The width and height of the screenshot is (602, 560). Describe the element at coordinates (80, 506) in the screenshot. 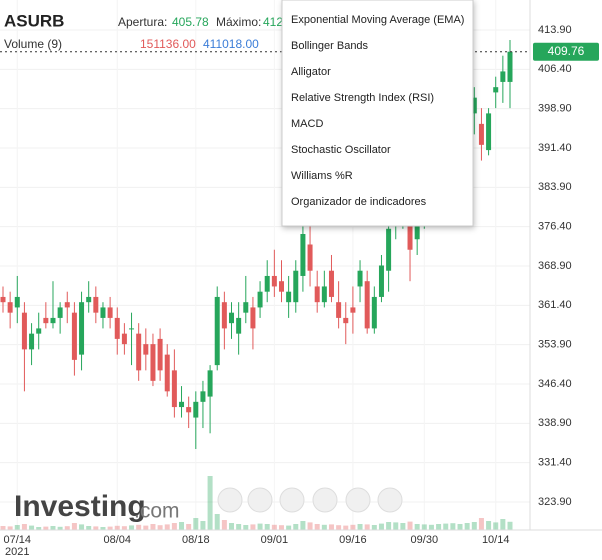

I see `logo-brand: Investing` at that location.